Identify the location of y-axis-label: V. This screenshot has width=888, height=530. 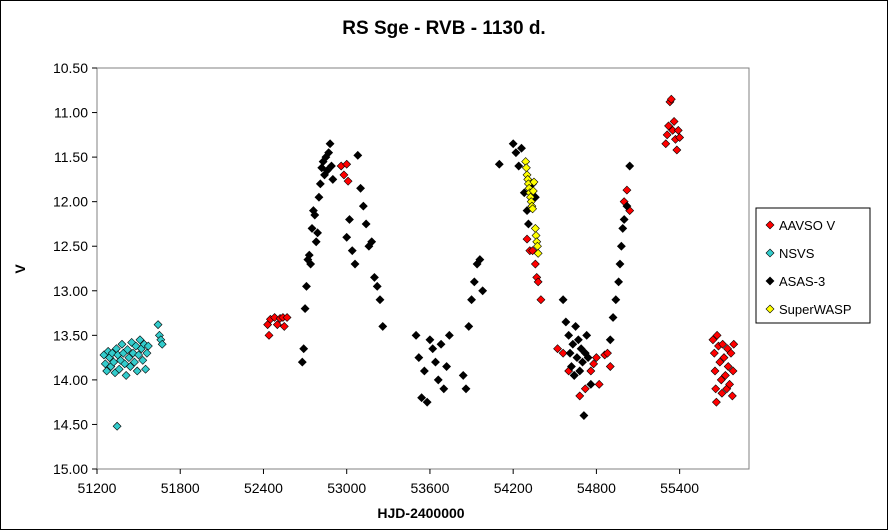
(20, 269).